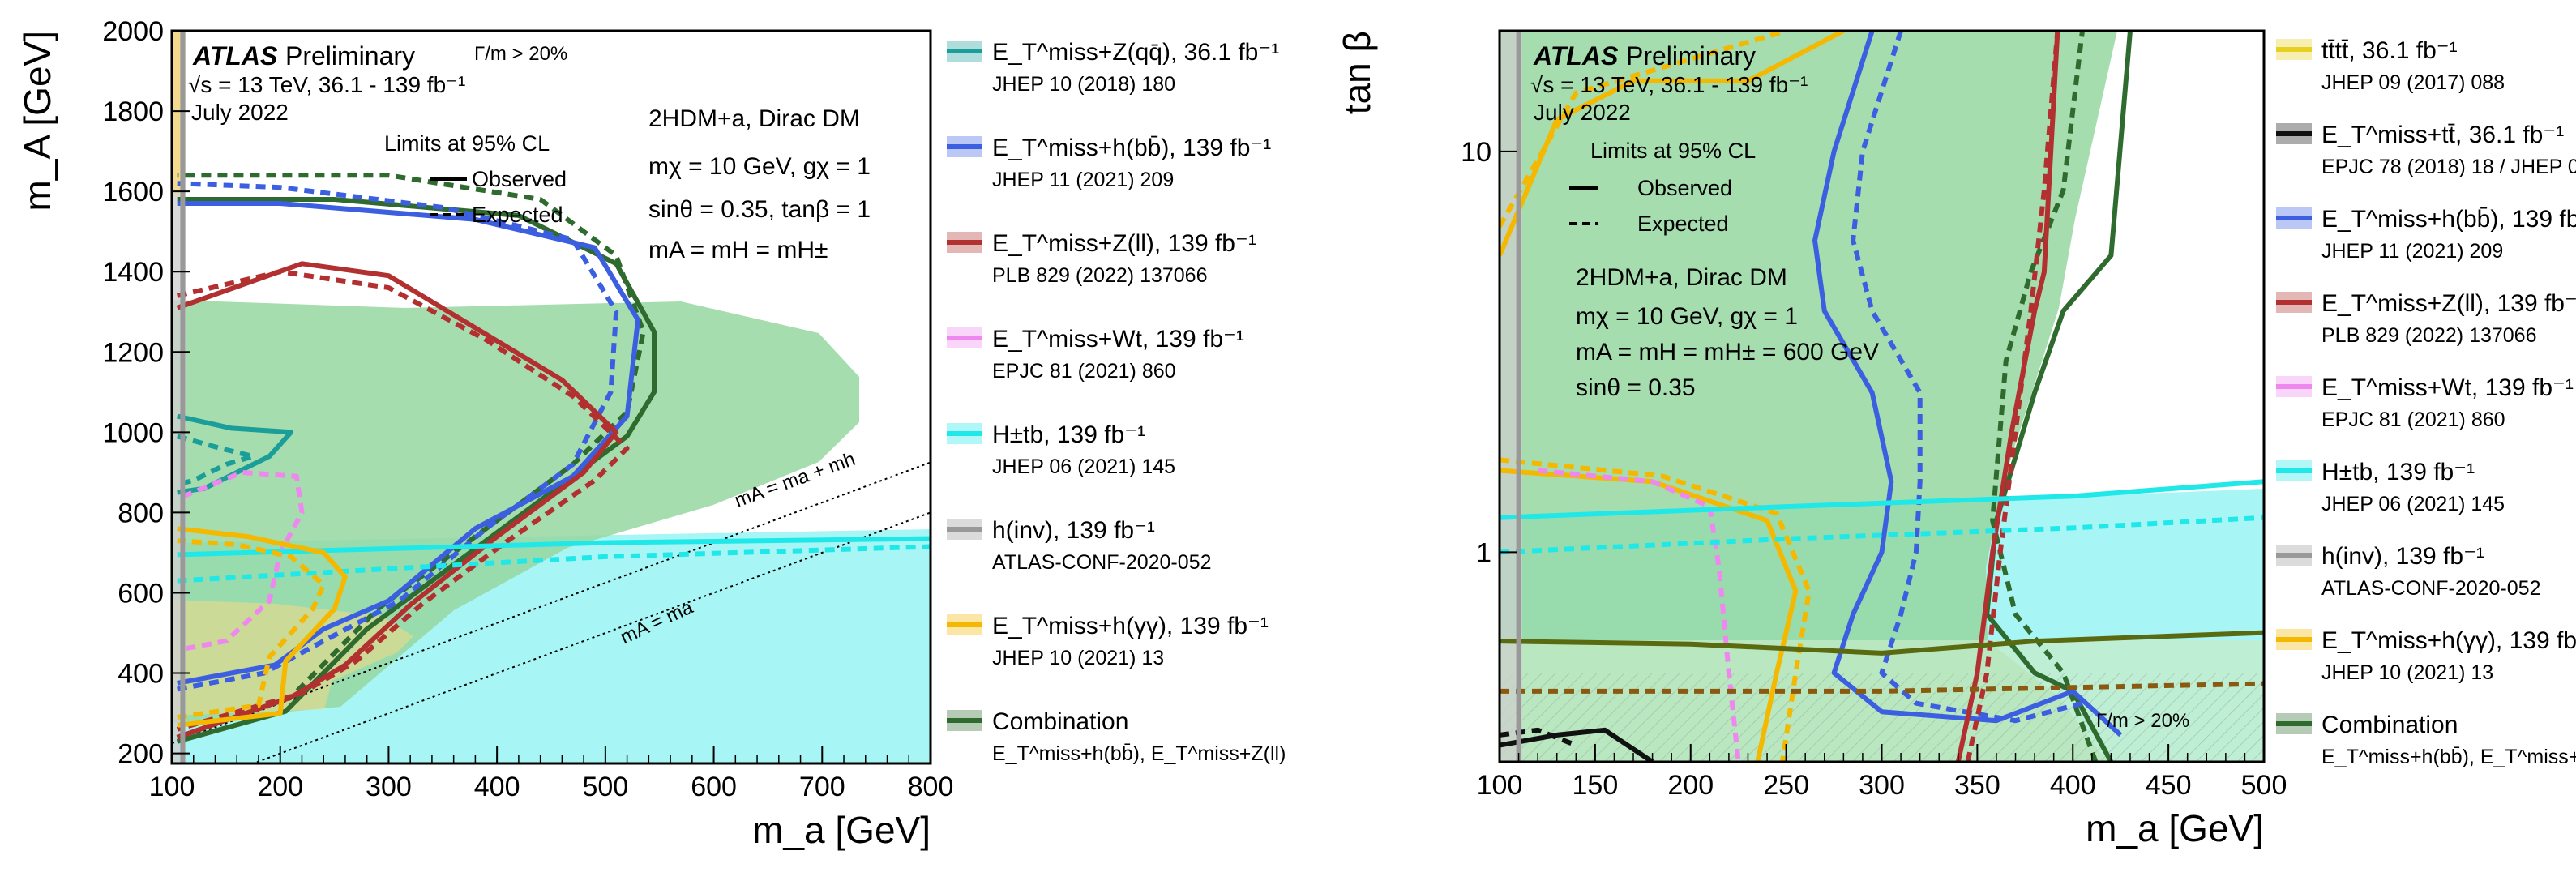  What do you see at coordinates (2408, 572) in the screenshot?
I see `legend-item: h(inv), 139 fb⁻¹ ATLAS-CONF-2020-052` at bounding box center [2408, 572].